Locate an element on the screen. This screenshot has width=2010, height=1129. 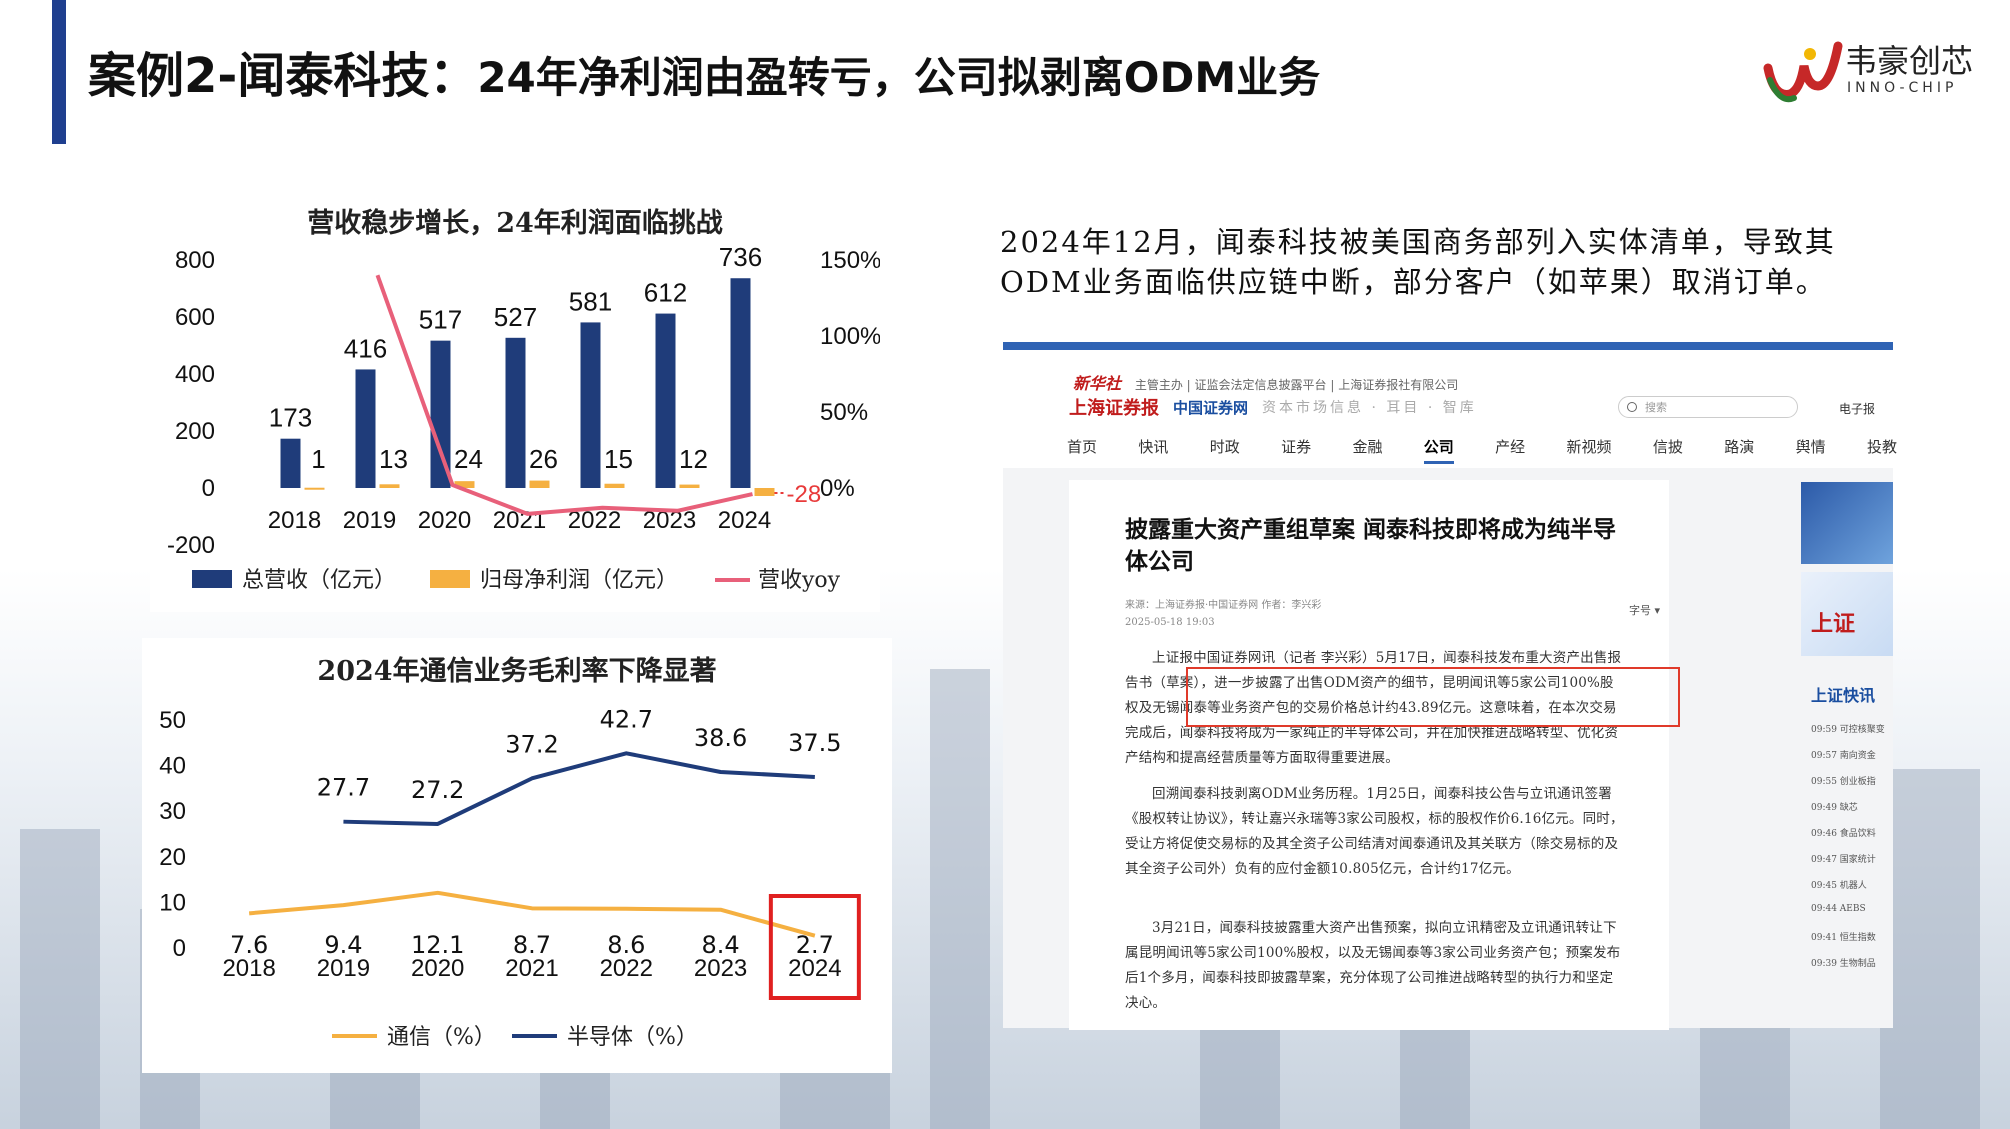
comm-data-label: 8.6 is located at coordinates (626, 945).